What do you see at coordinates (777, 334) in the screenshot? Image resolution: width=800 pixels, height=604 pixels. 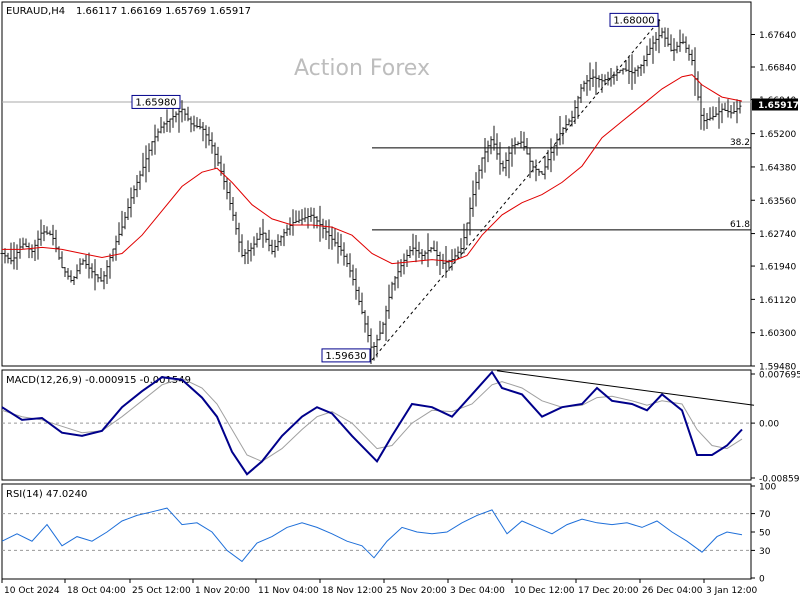 I see `price-y-tick-label: 1.60300` at bounding box center [777, 334].